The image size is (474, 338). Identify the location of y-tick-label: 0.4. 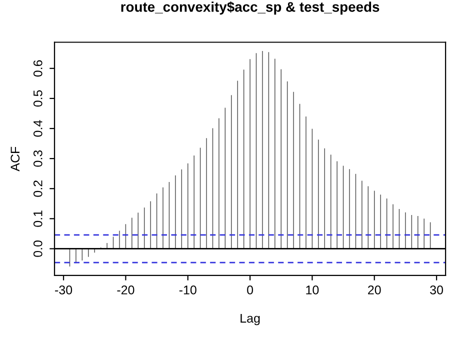
(37, 128).